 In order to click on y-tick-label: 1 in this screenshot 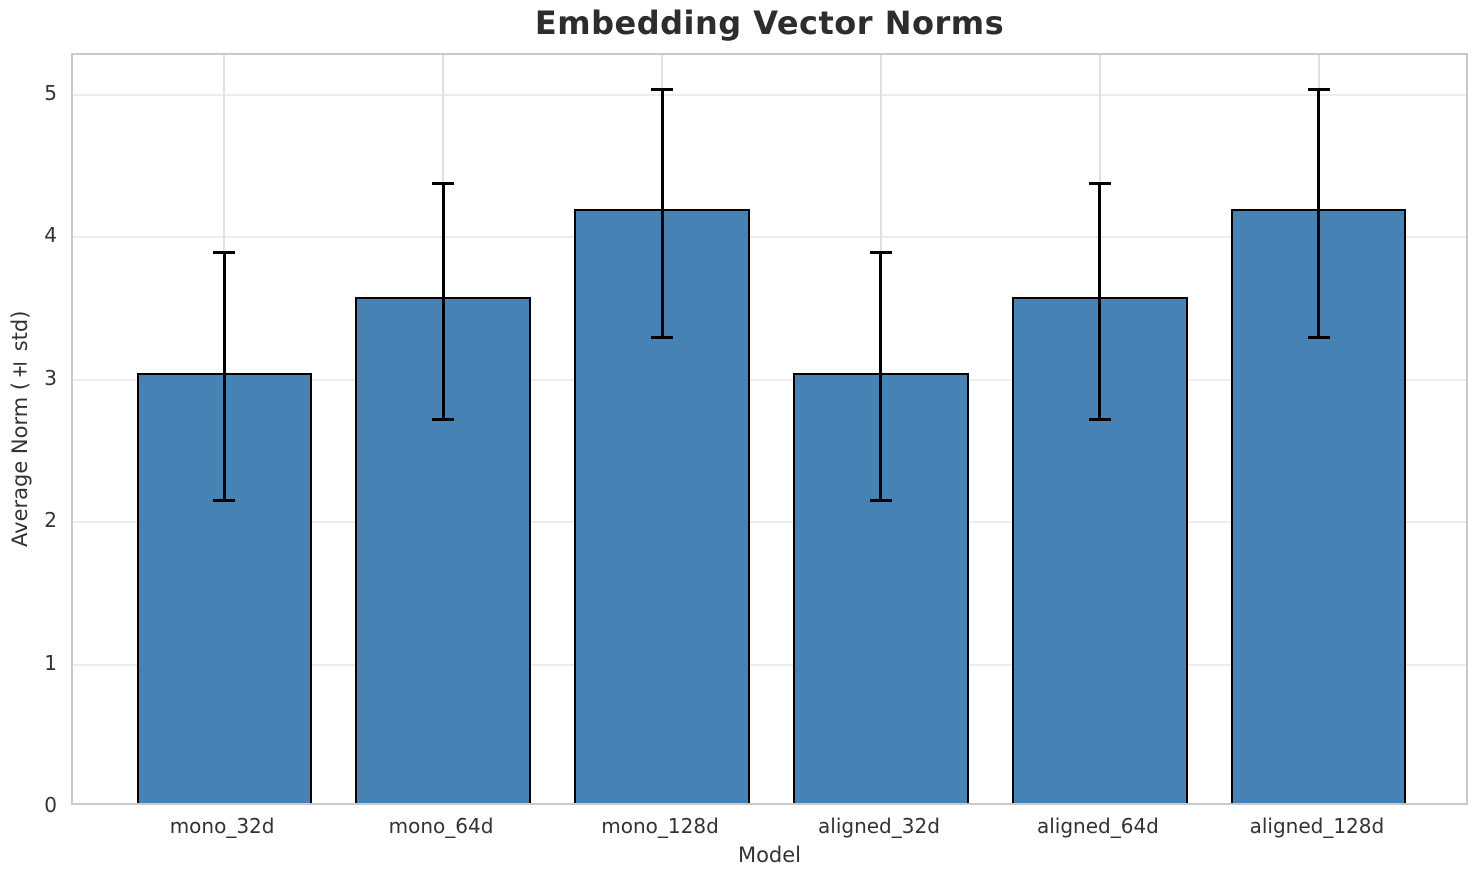, I will do `click(50, 662)`.